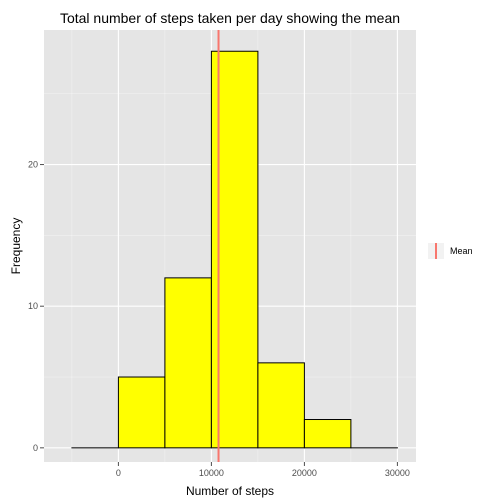 The image size is (504, 504). I want to click on legend: Mean, so click(450, 251).